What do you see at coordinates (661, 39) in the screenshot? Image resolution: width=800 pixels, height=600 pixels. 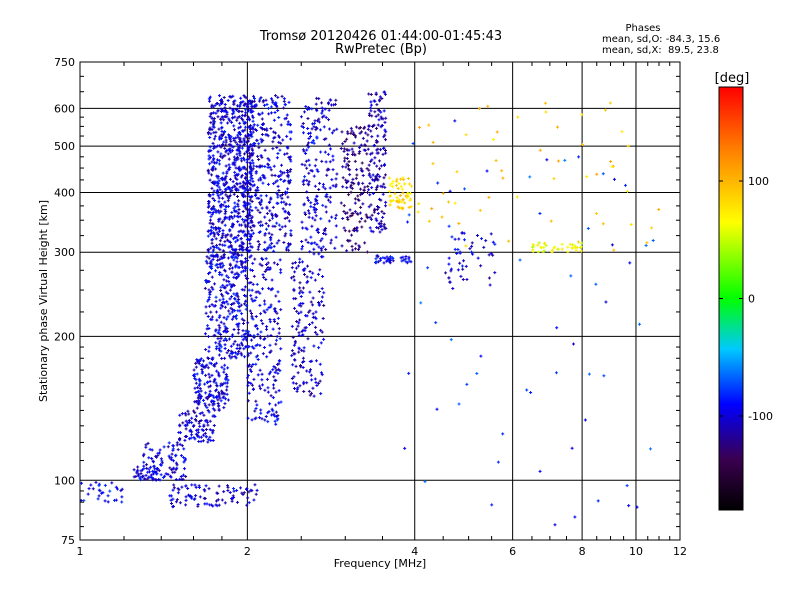 I see `phases-o-line: mean, sd,O: -84.3, 15.6` at bounding box center [661, 39].